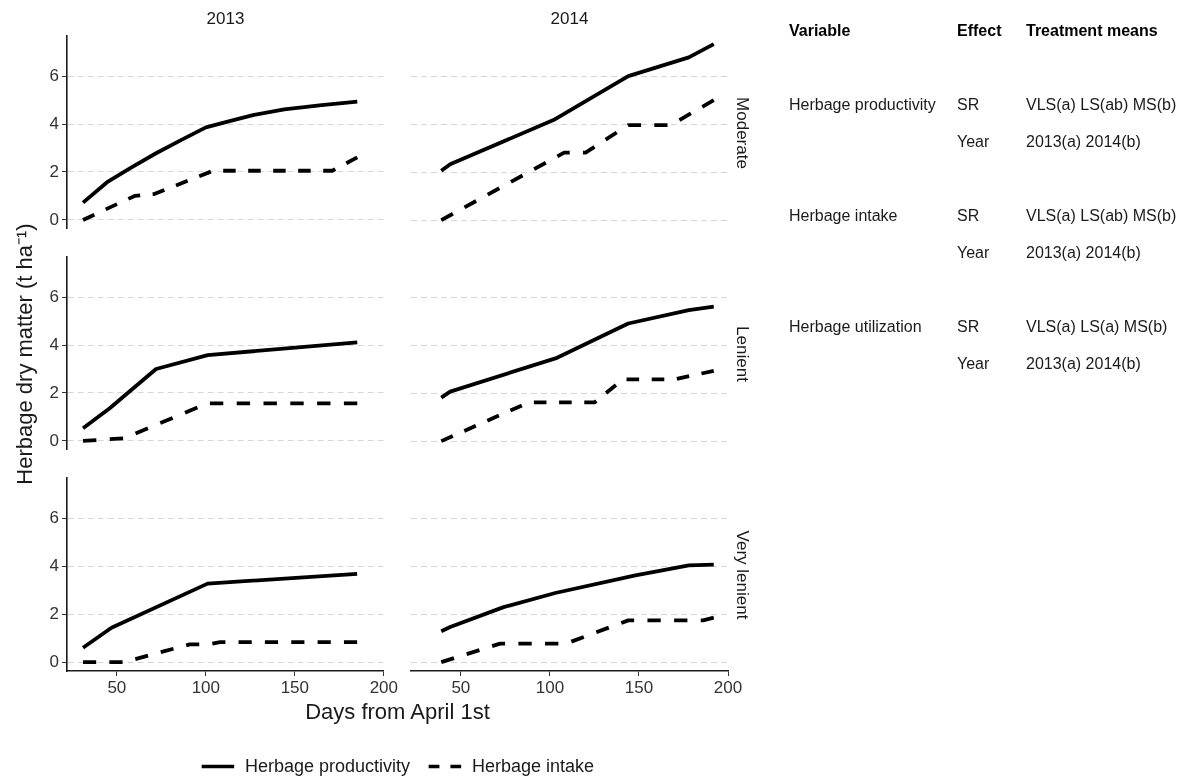  What do you see at coordinates (820, 31) in the screenshot?
I see `text: Variable` at bounding box center [820, 31].